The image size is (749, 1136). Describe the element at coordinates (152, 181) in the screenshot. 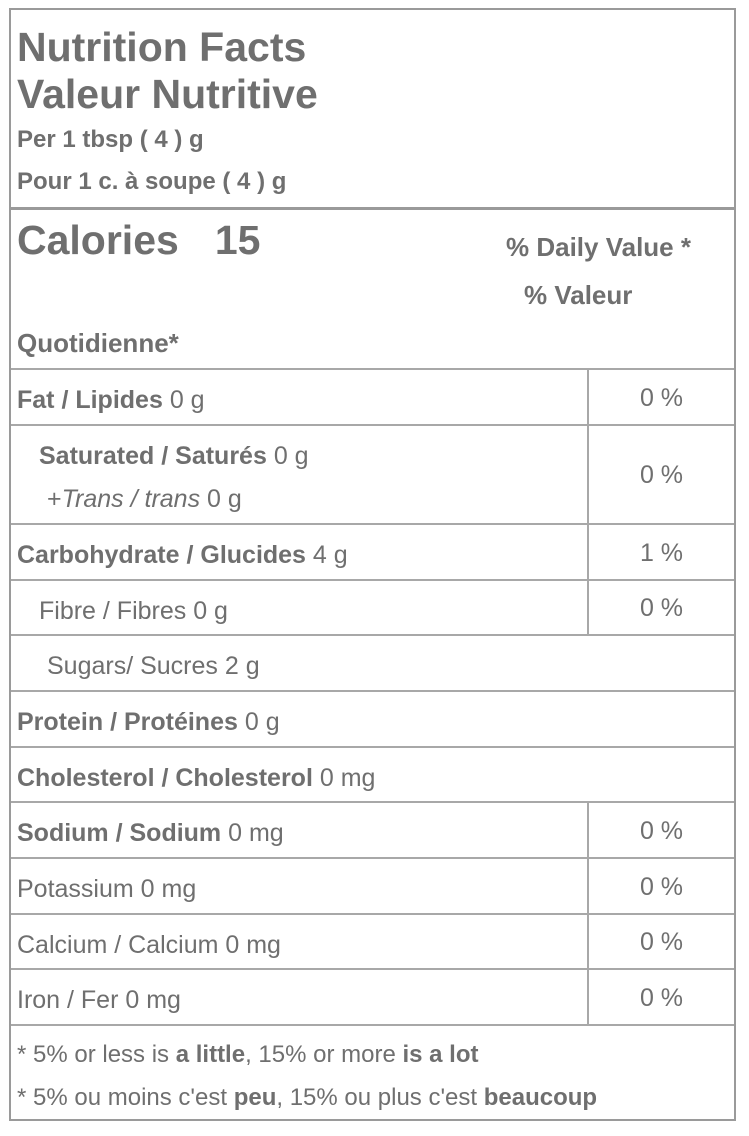

I see `serving-size-french: Pour 1 c. à soupe ( 4 ) g` at that location.